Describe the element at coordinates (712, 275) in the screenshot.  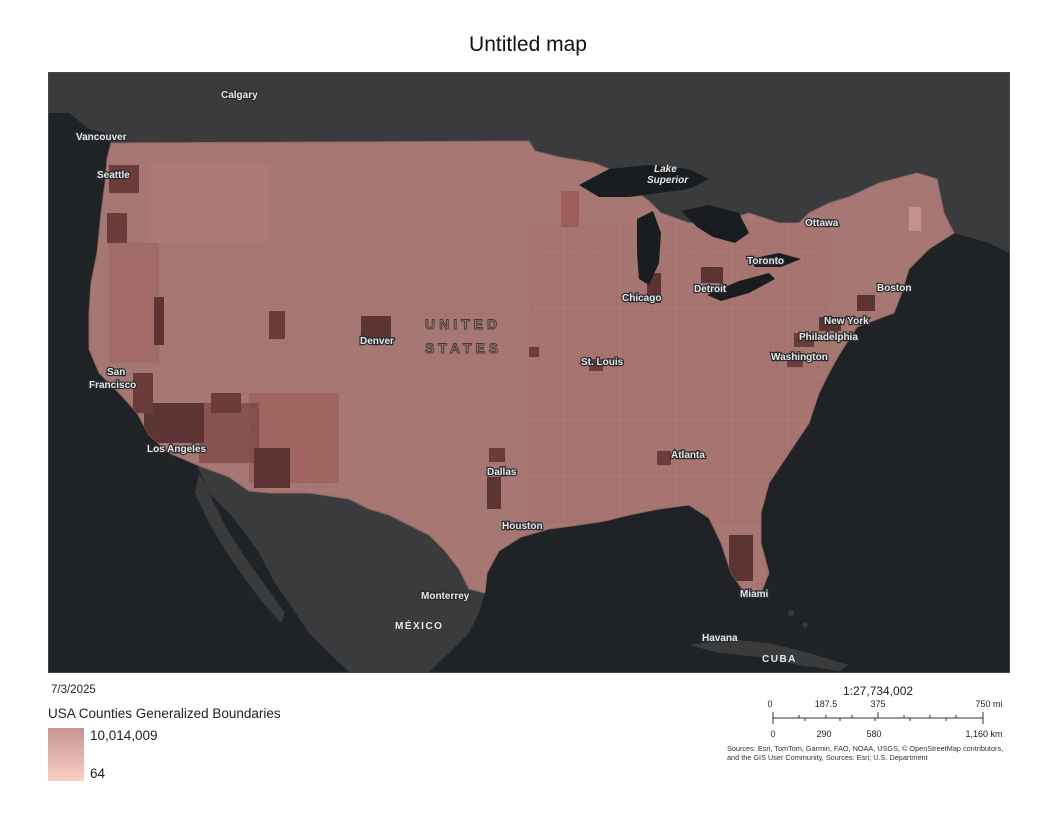
I see `county-wayne` at that location.